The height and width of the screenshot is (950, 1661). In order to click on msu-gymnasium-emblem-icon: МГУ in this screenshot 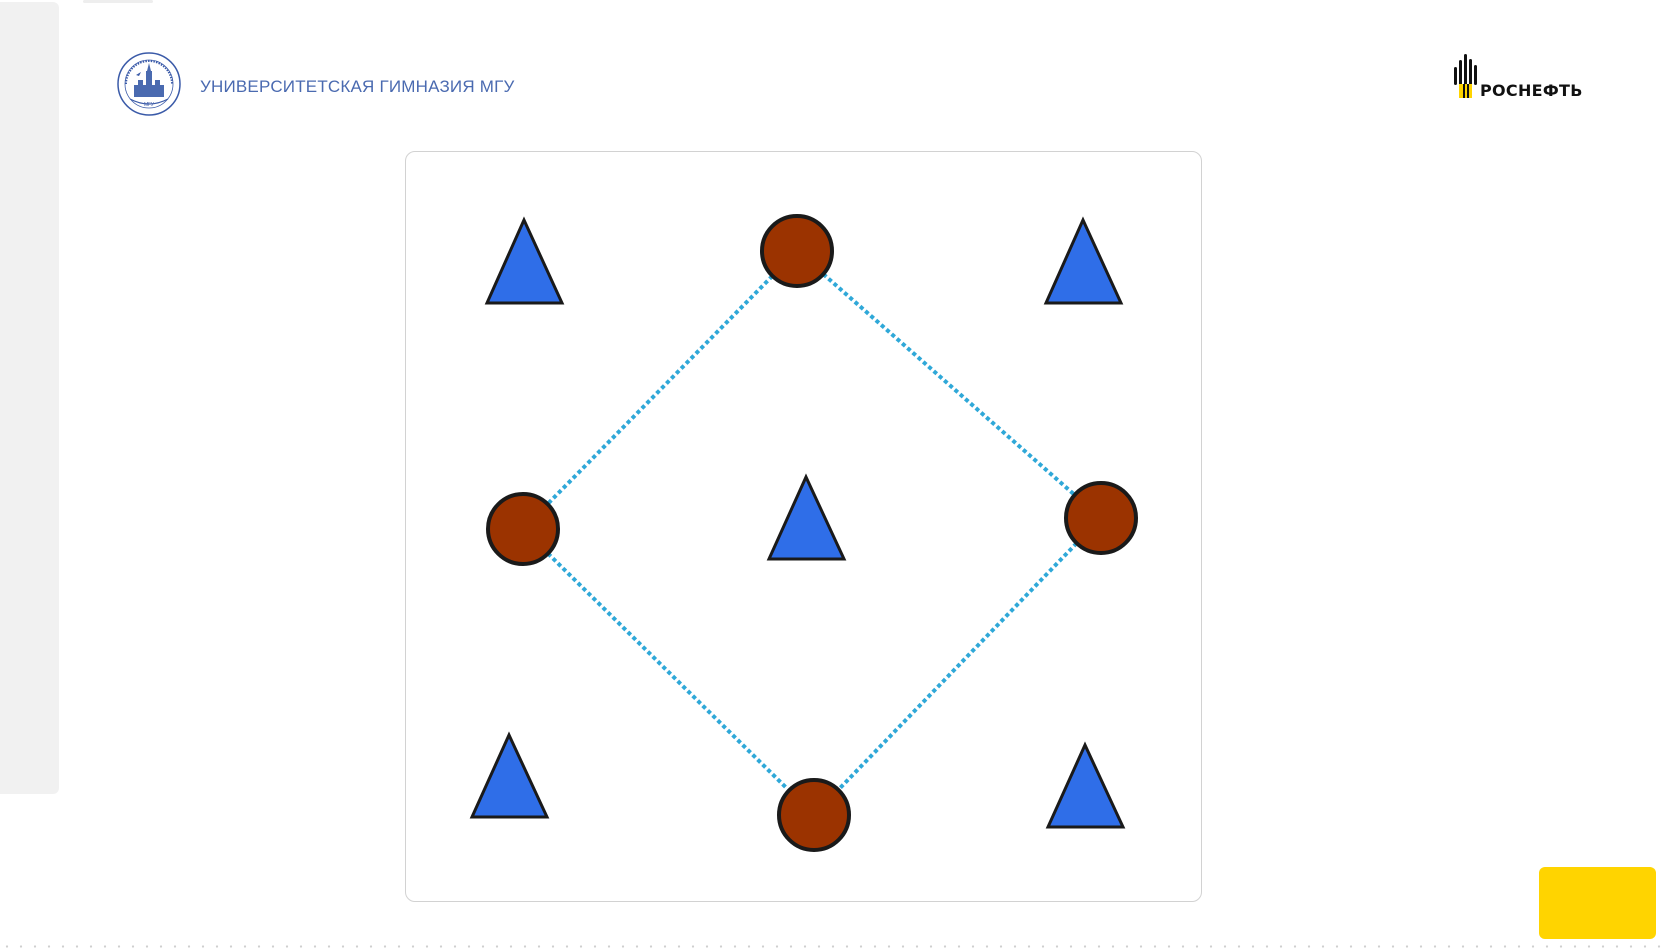, I will do `click(149, 84)`.